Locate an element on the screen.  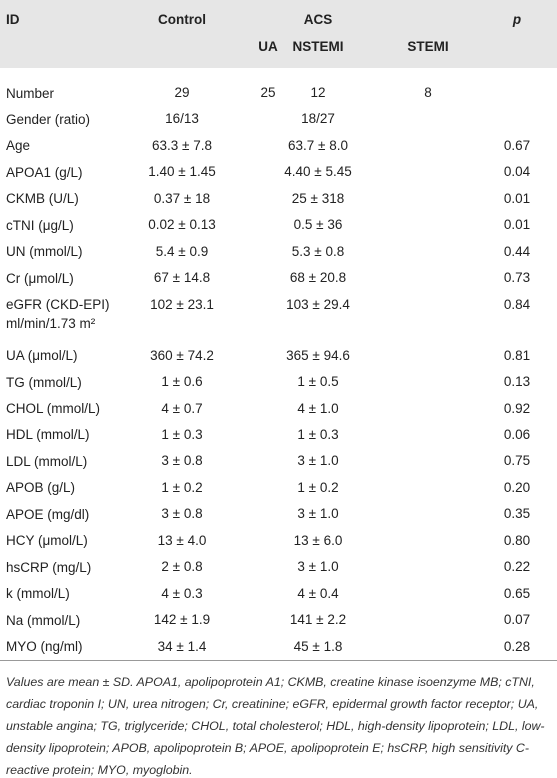
footnote-rule is located at coordinates (278, 660).